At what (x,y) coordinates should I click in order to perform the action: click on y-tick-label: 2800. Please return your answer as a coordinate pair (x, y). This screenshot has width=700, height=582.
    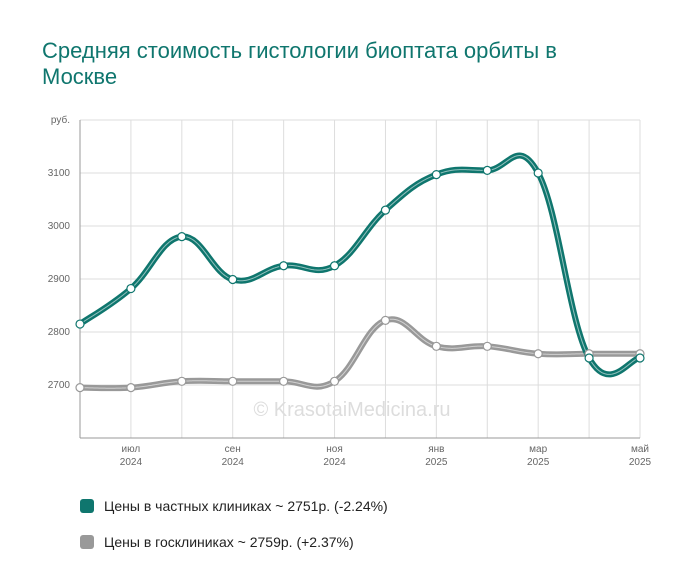
    Looking at the image, I should click on (59, 332).